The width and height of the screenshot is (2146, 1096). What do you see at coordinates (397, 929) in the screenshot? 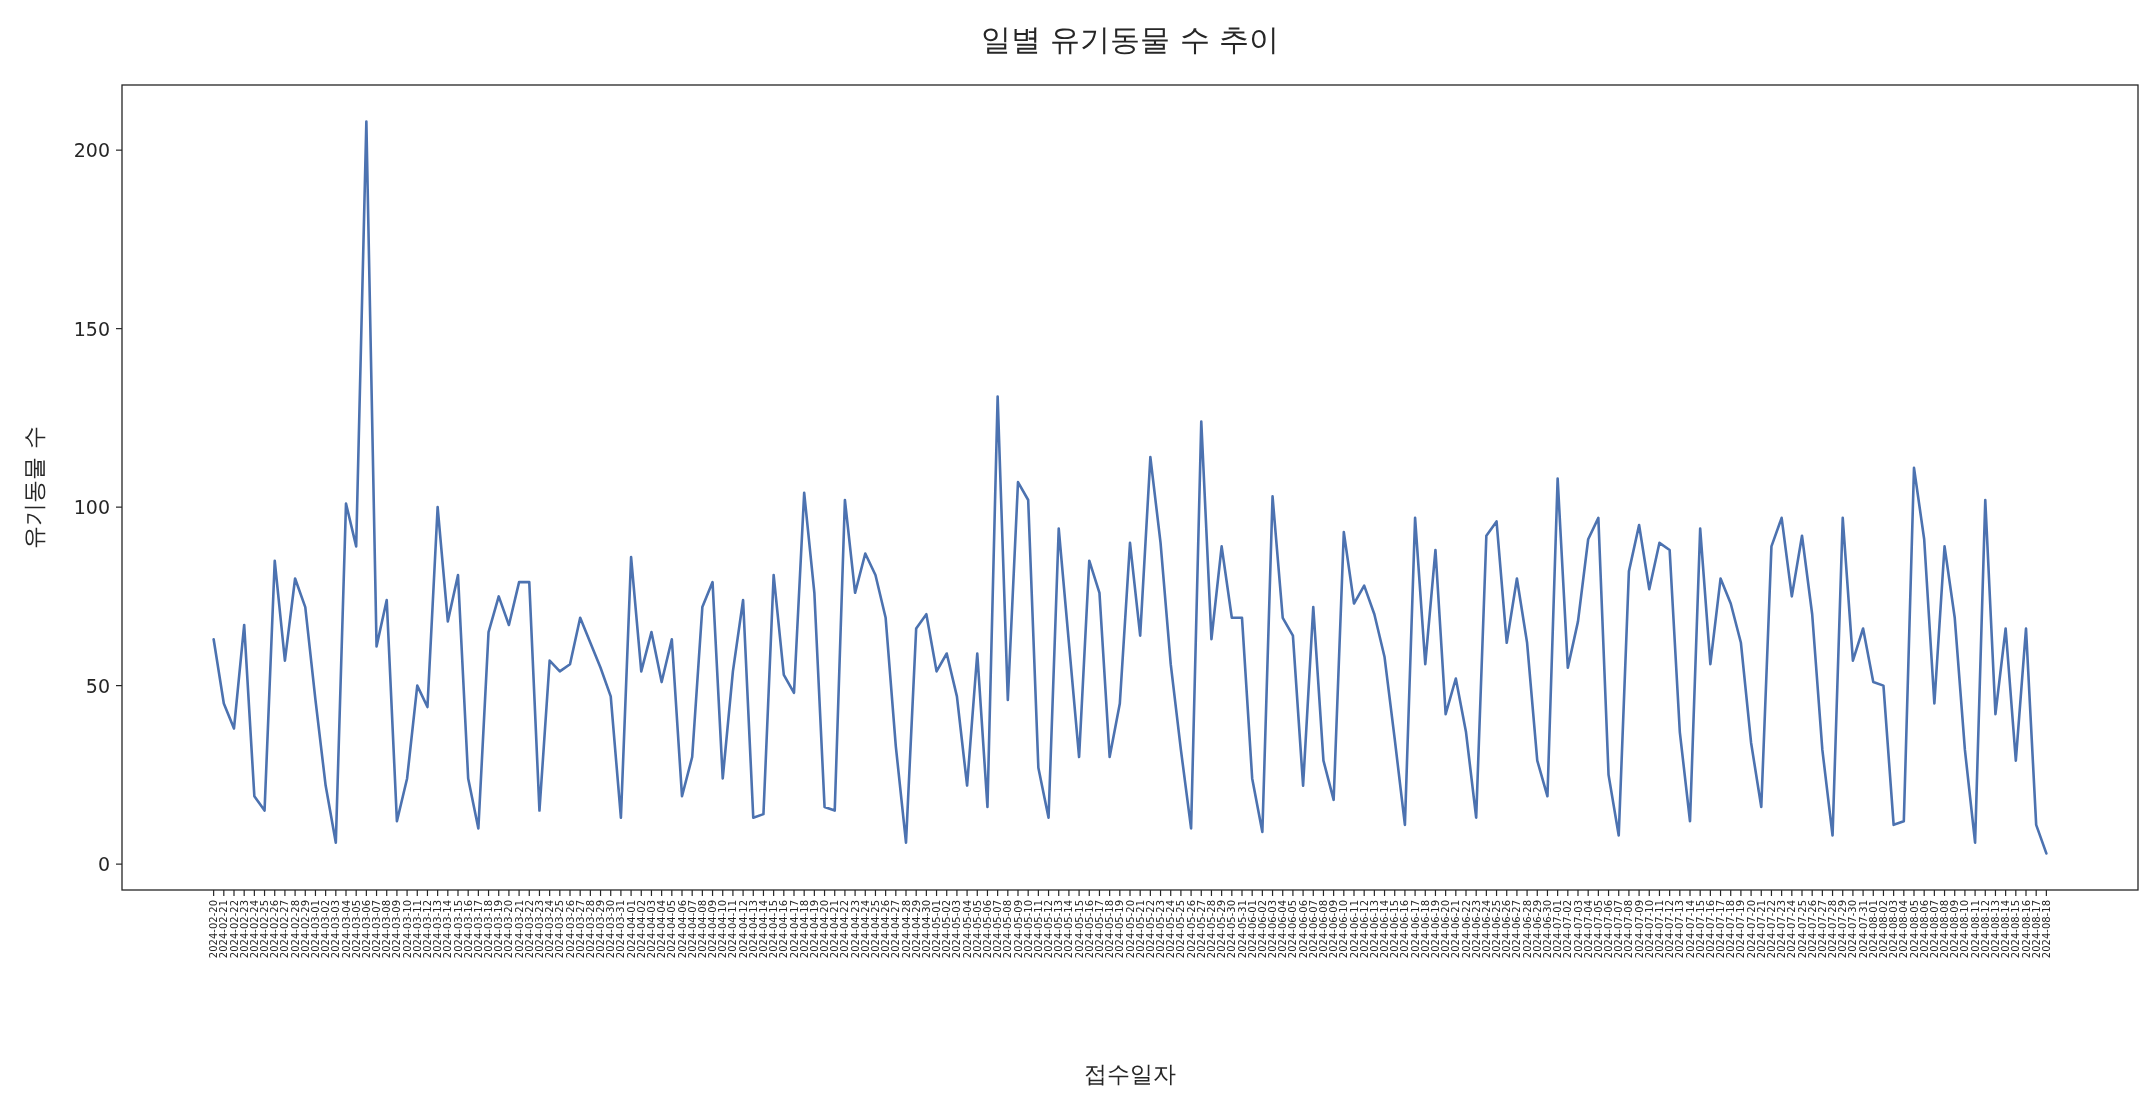
I see `x-tick-label: 2024-03-09` at bounding box center [397, 929].